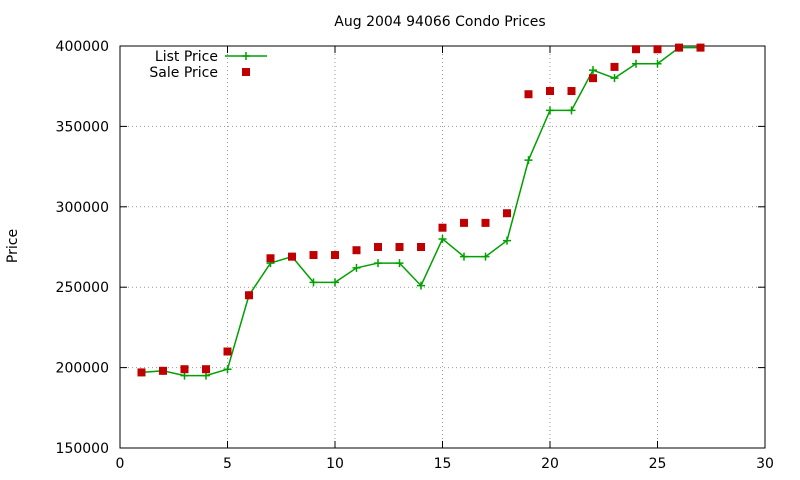  I want to click on y-tick-label: 300000, so click(82, 208).